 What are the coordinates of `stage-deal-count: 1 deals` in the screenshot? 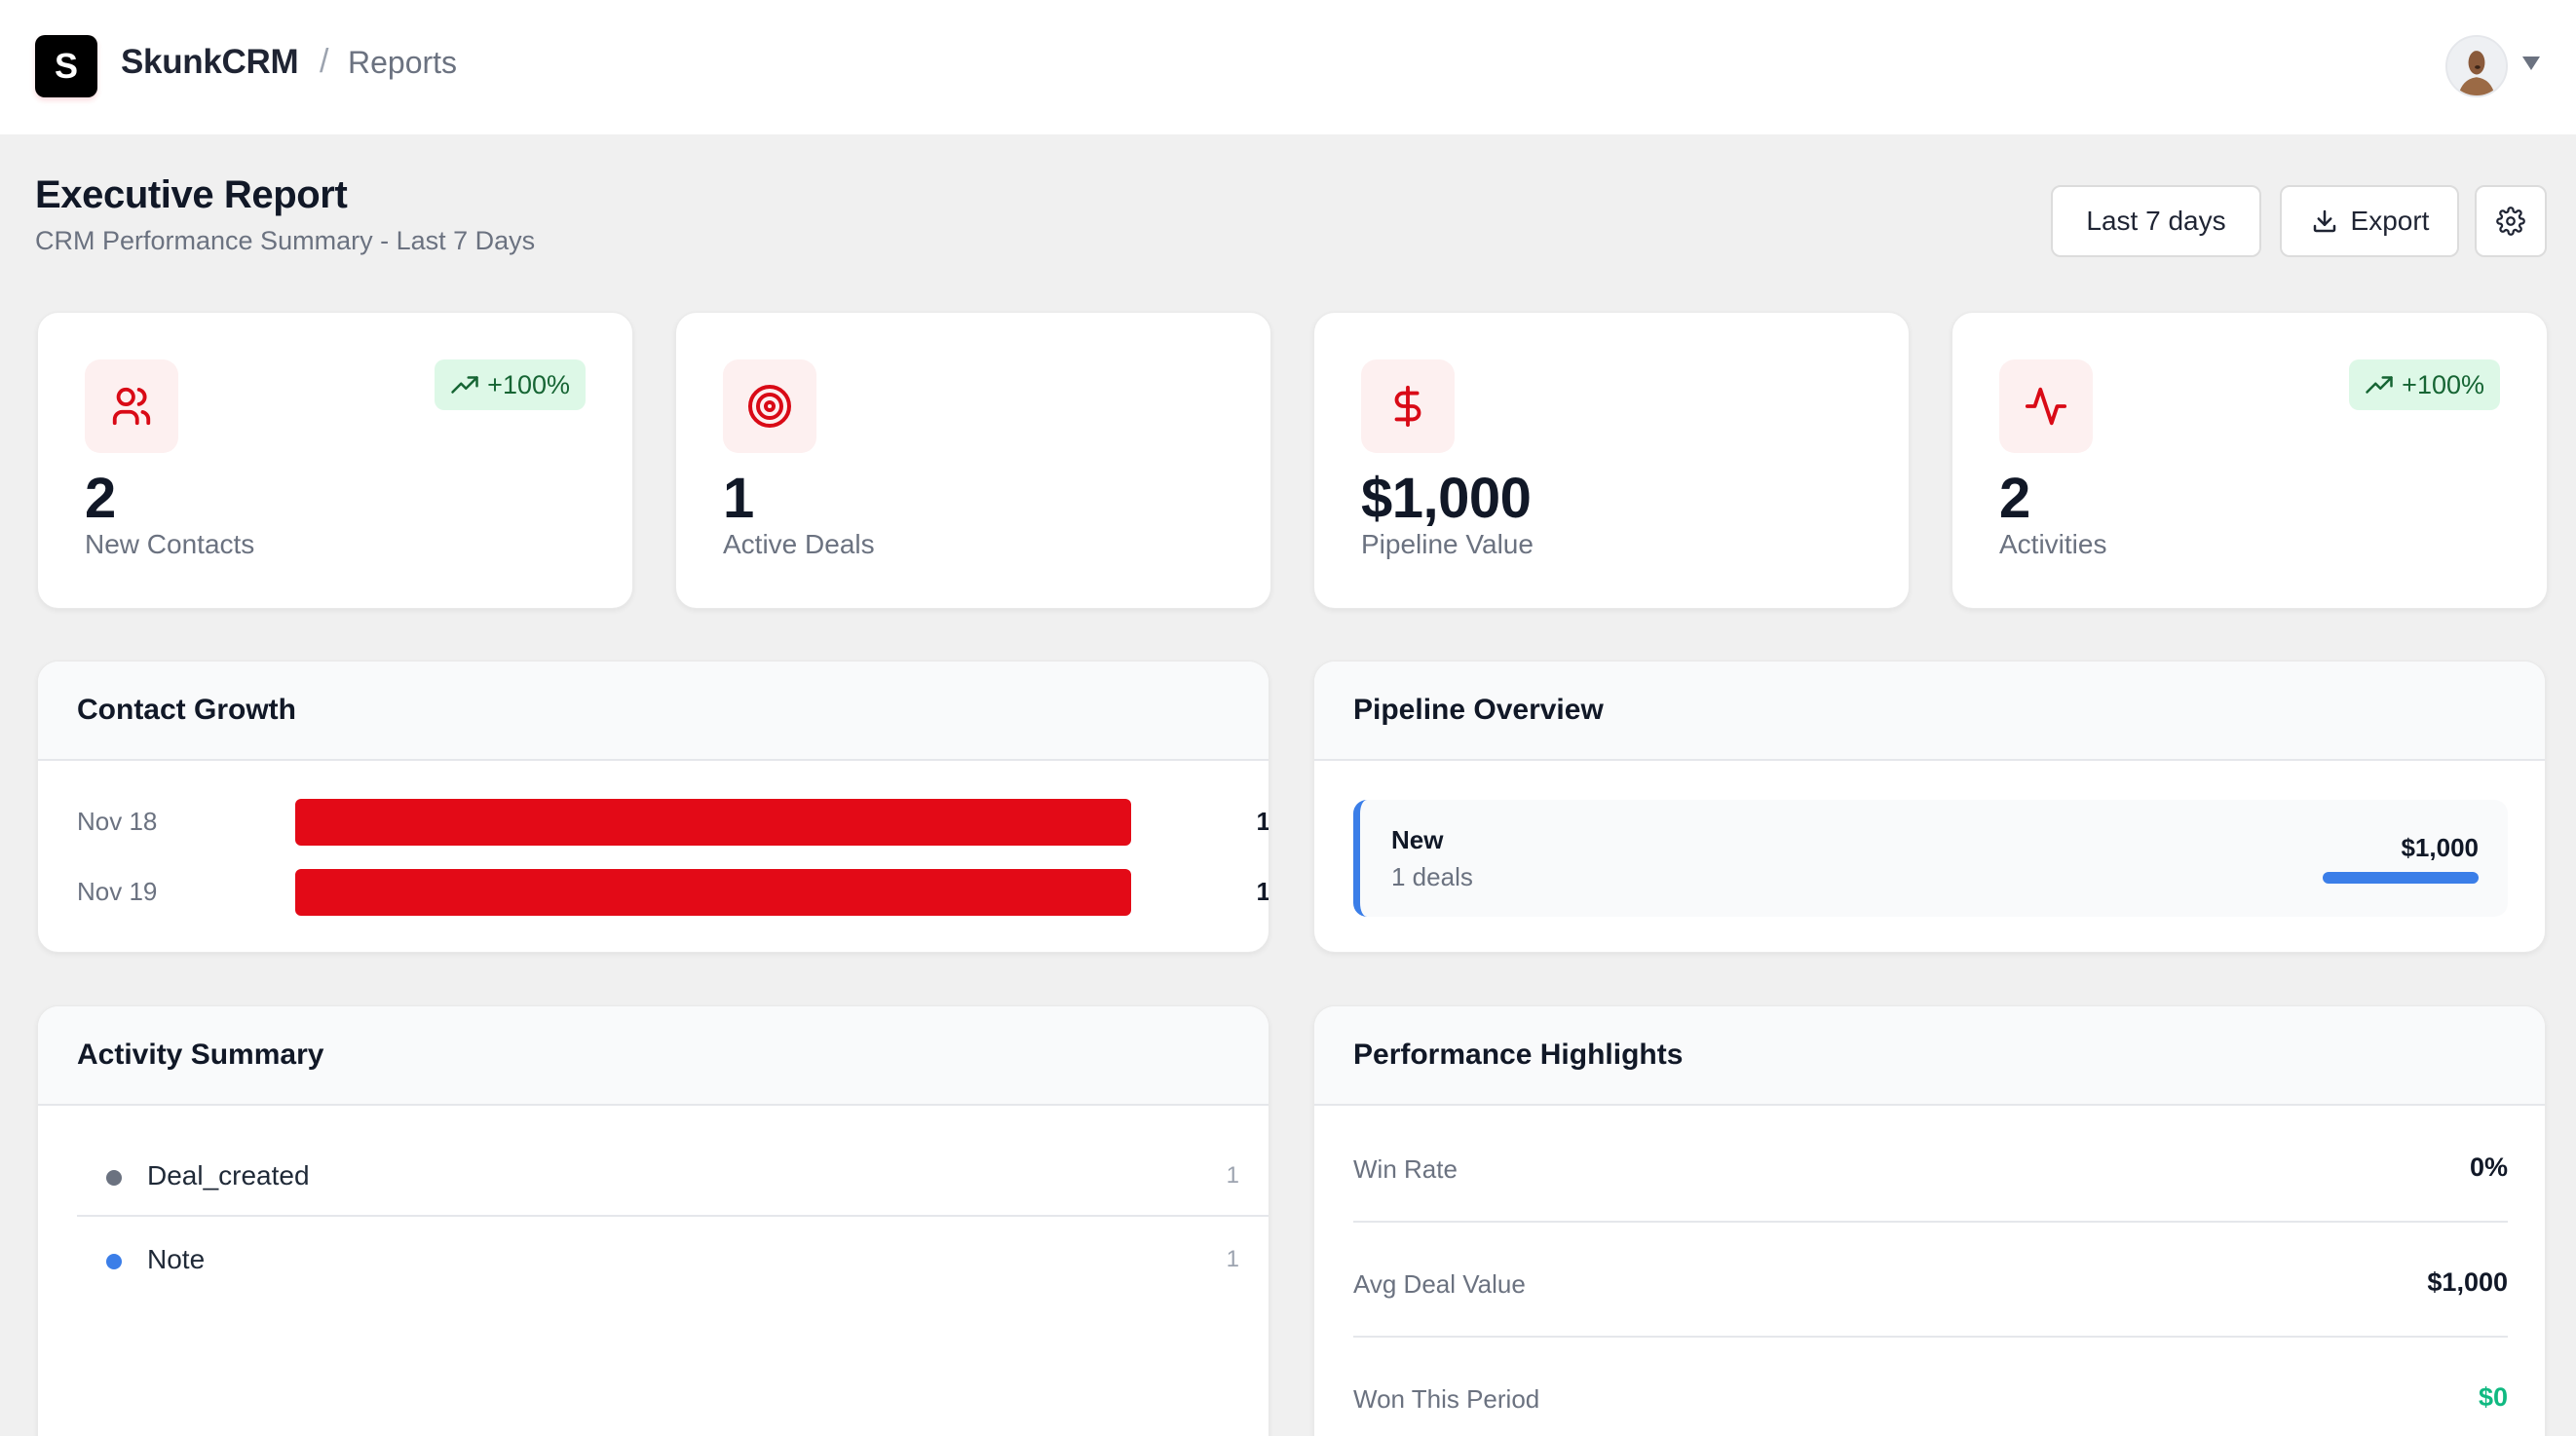 It's located at (1432, 876).